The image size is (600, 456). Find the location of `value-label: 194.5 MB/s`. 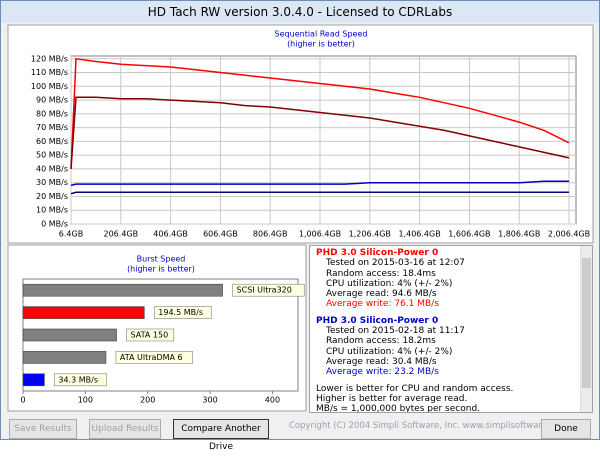

value-label: 194.5 MB/s is located at coordinates (180, 312).